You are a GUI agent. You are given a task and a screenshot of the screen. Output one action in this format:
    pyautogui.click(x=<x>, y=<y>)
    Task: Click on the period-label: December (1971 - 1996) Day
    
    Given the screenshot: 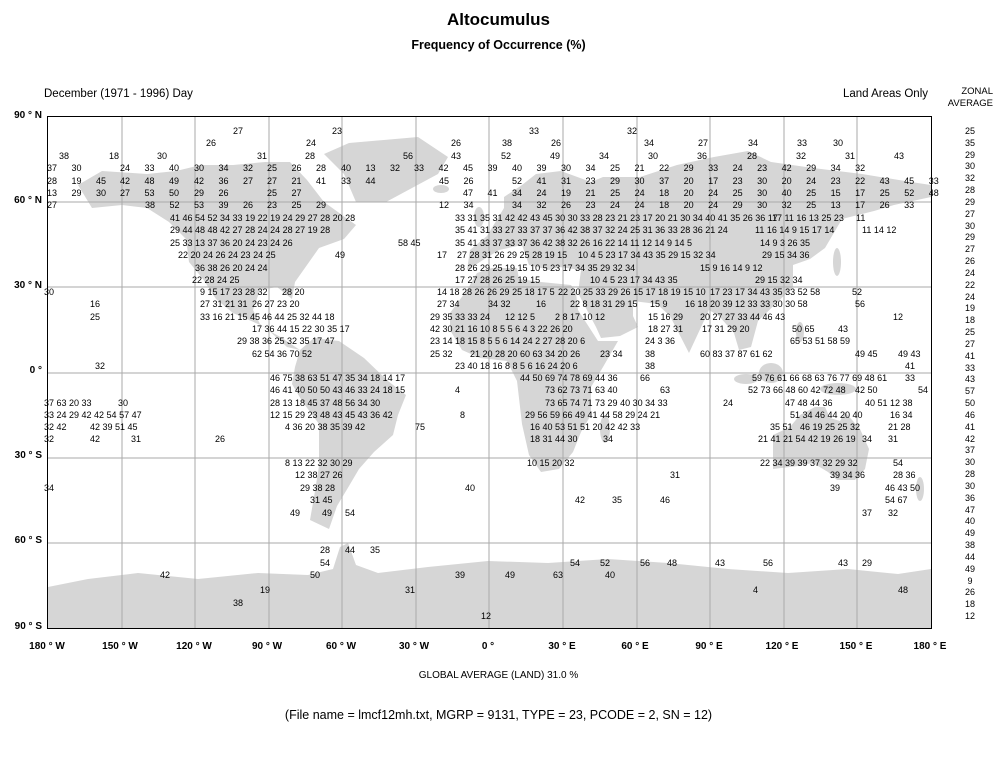 What is the action you would take?
    pyautogui.click(x=118, y=94)
    